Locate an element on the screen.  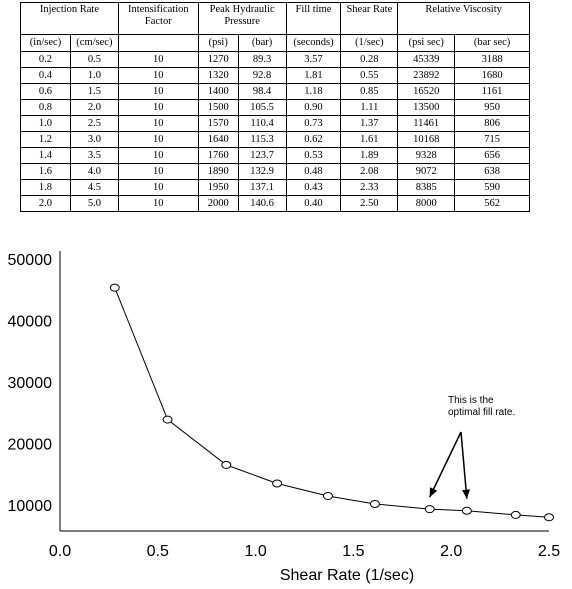
x-tick-labels: 0.0 0.5 1.0 1.5 2.0 2.5 is located at coordinates (304, 551).